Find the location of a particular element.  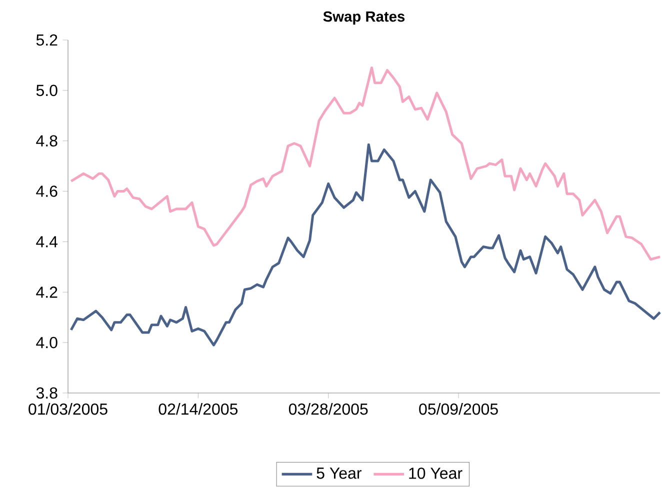

chart-title: Swap Rates is located at coordinates (364, 18).